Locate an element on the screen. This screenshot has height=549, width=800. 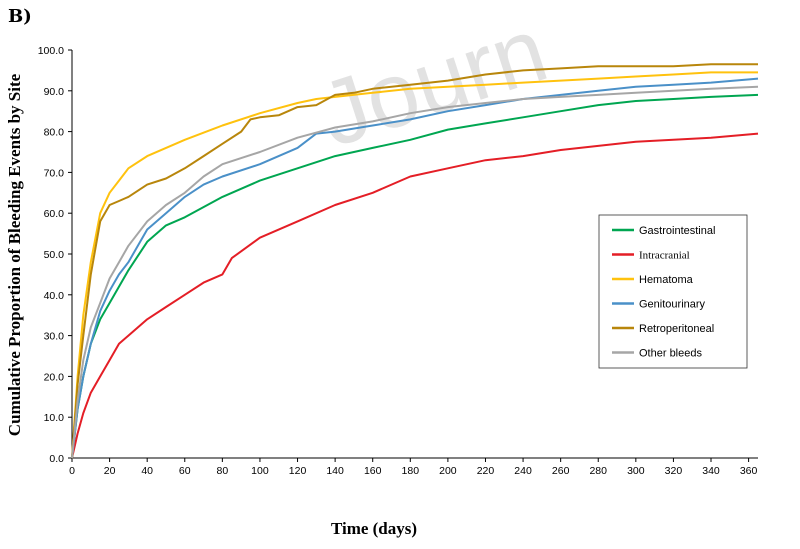
legend-label-hematoma: Hematoma is located at coordinates (666, 280).